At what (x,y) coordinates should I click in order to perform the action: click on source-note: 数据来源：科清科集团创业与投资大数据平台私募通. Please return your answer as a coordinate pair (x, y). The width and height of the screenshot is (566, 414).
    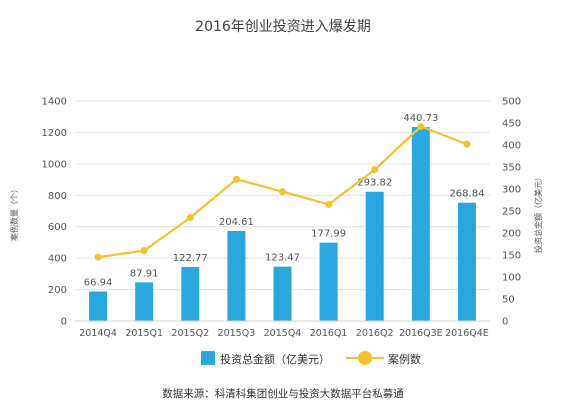
    Looking at the image, I should click on (283, 393).